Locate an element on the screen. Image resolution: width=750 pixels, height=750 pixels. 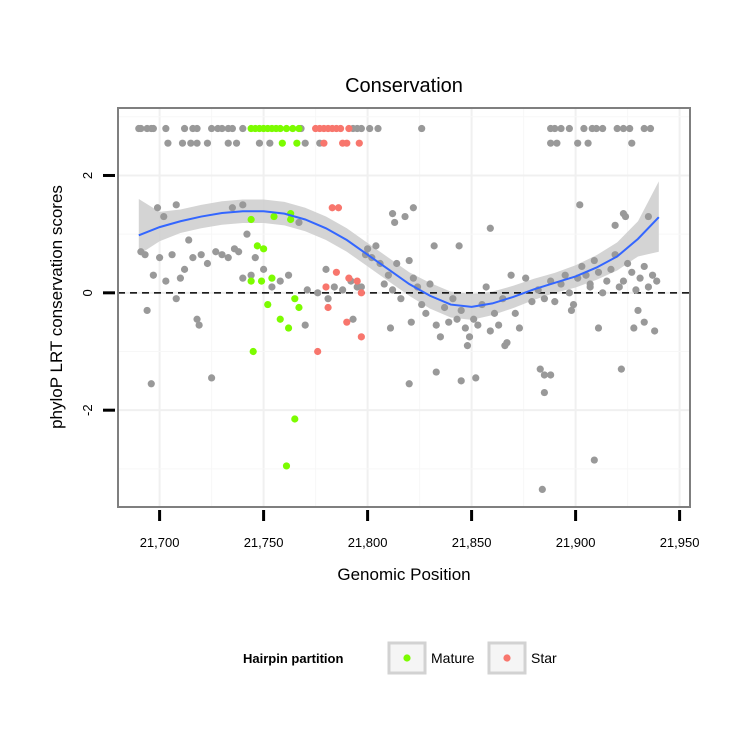
legend-swatch-star is located at coordinates (507, 658).